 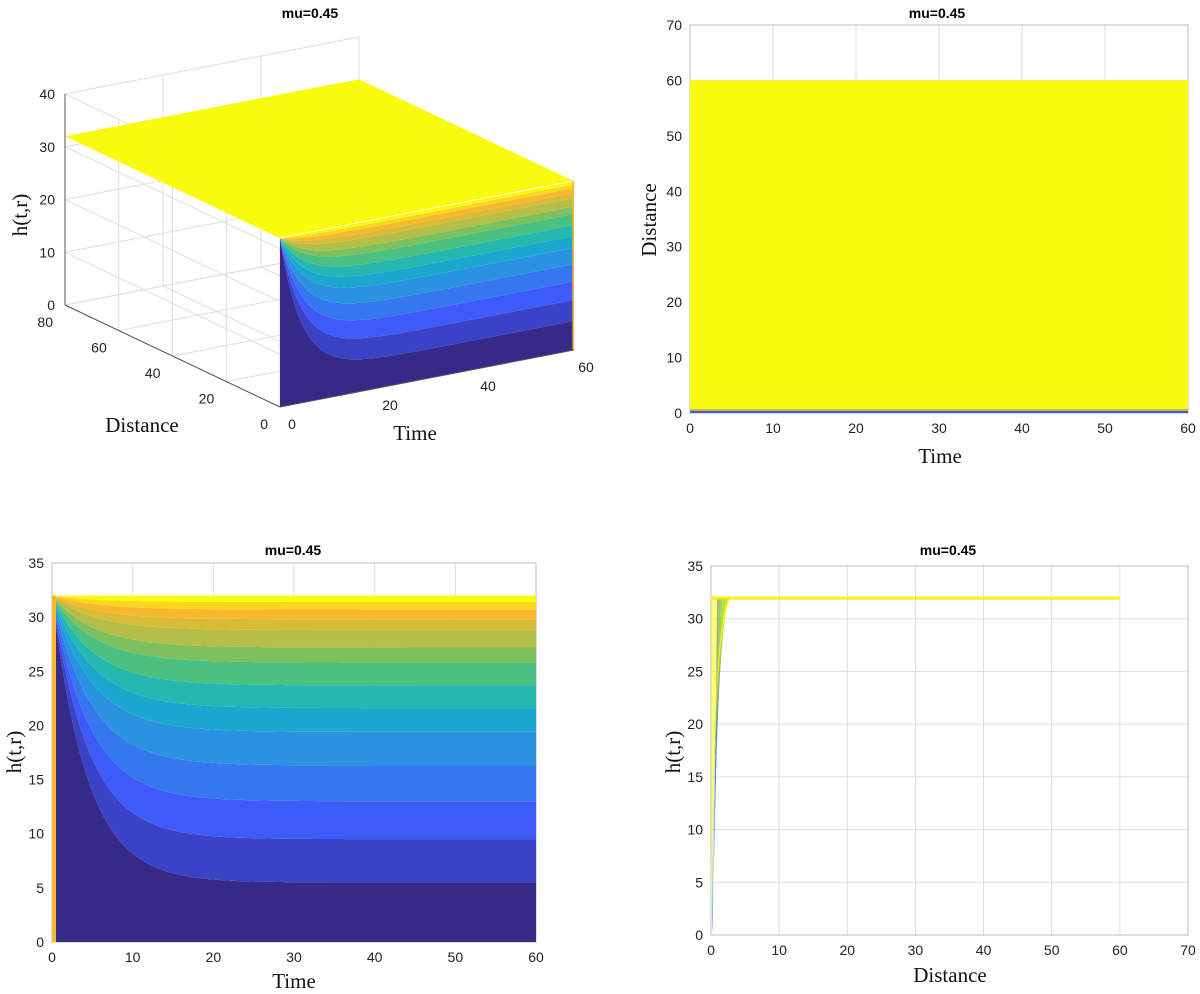 I want to click on y-tick-label: 40, so click(x=674, y=191).